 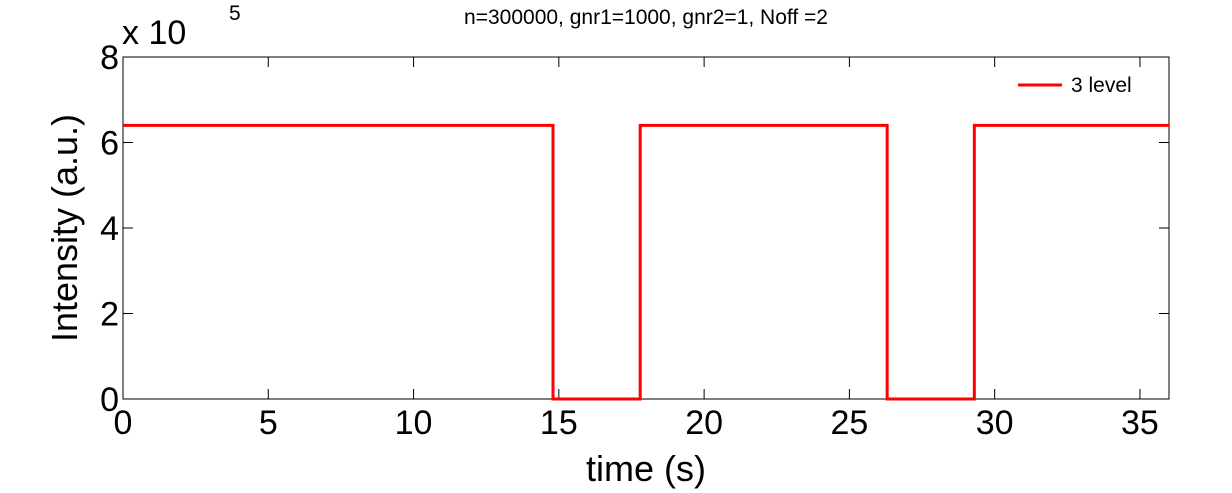 What do you see at coordinates (849, 423) in the screenshot?
I see `x-tick-label: 25` at bounding box center [849, 423].